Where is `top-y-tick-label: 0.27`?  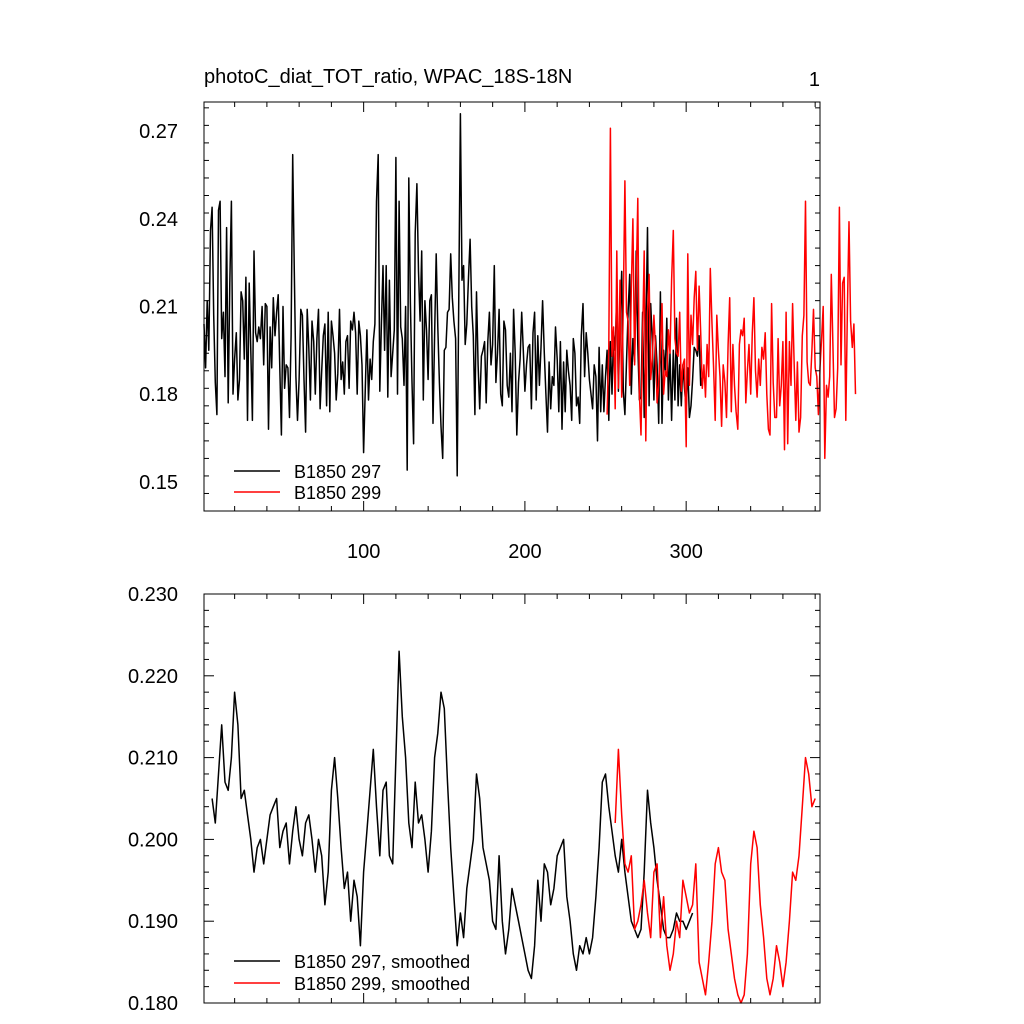 top-y-tick-label: 0.27 is located at coordinates (158, 132).